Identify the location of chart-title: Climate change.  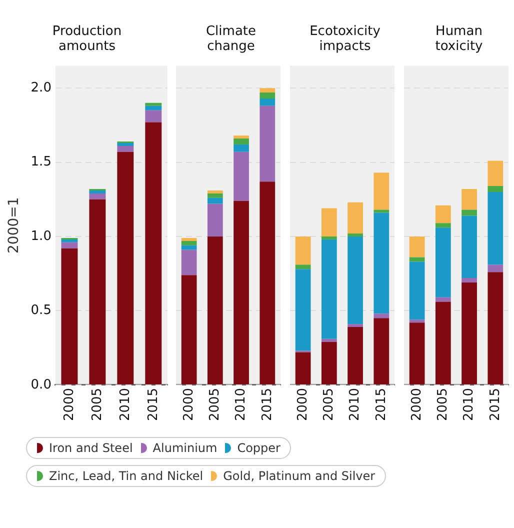
(231, 39).